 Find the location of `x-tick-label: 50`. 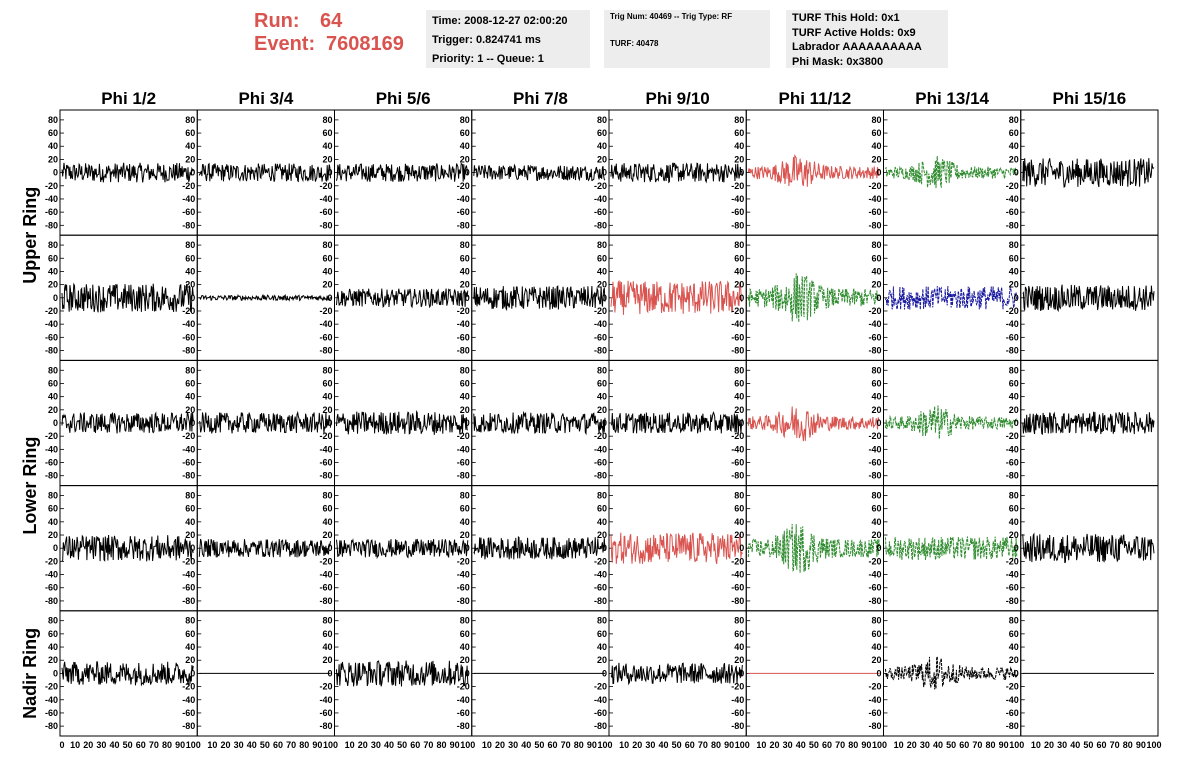

x-tick-label: 50 is located at coordinates (539, 745).